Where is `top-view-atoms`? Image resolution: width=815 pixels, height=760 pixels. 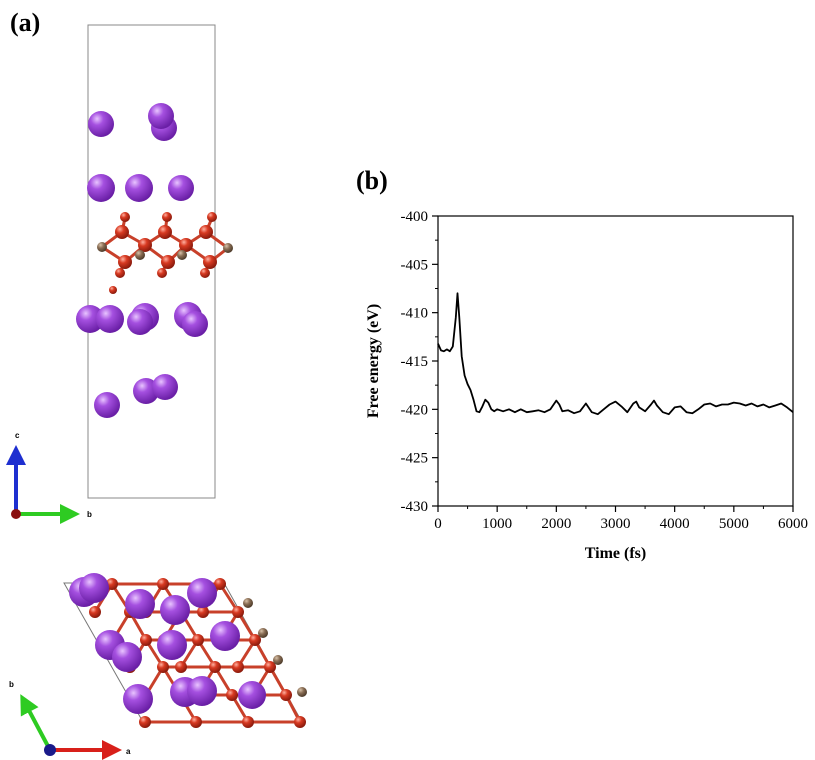
top-view-atoms is located at coordinates (188, 650).